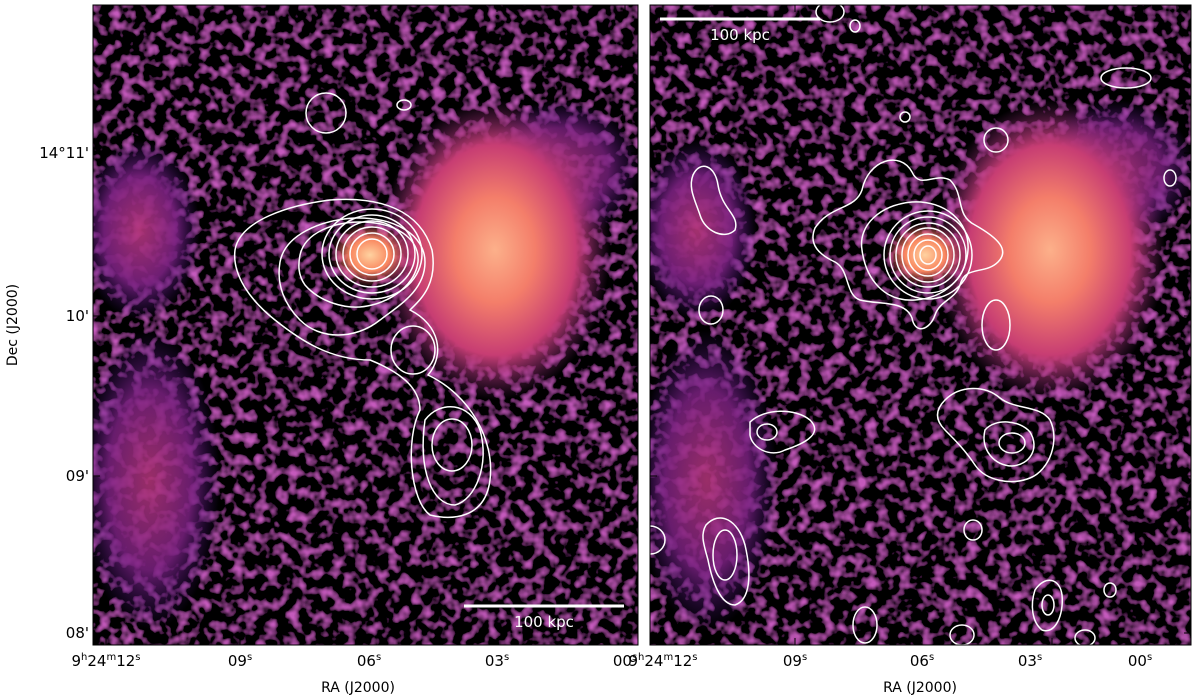 The width and height of the screenshot is (1200, 698). I want to click on right-ra-tick-1: 9h24m12s, so click(662, 661).